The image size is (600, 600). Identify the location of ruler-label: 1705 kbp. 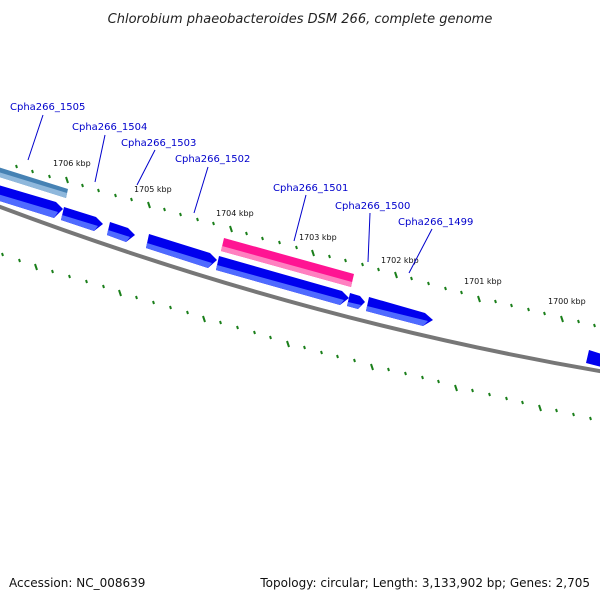
(153, 189).